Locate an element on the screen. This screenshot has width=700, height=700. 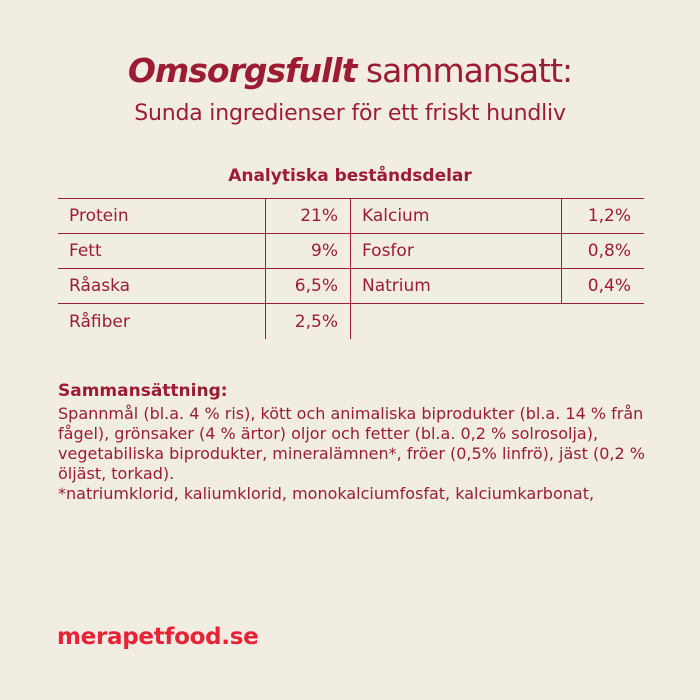
composition-line: öljäst, torkad). is located at coordinates (116, 473).